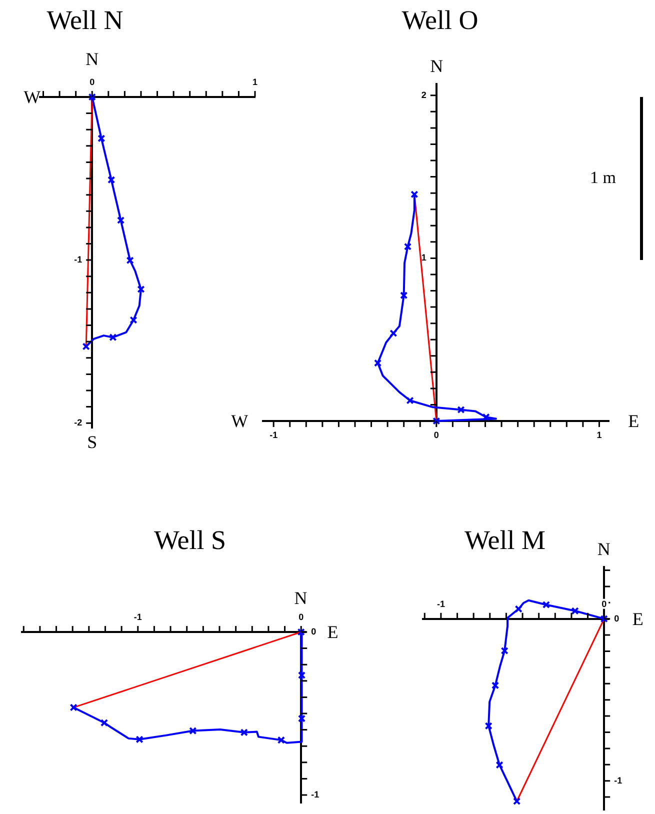 The width and height of the screenshot is (655, 814). Describe the element at coordinates (603, 178) in the screenshot. I see `annotation: 1 m` at that location.